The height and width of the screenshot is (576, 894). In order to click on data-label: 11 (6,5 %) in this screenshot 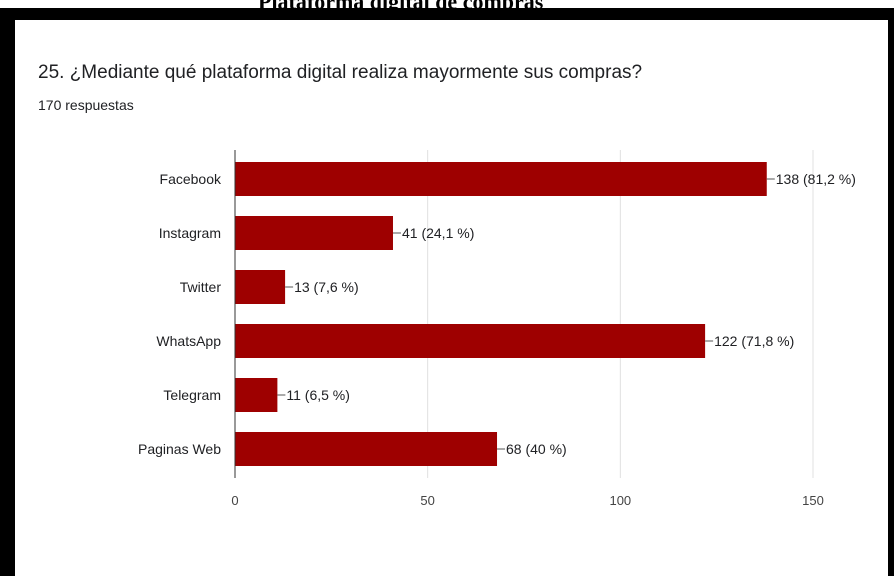, I will do `click(318, 395)`.